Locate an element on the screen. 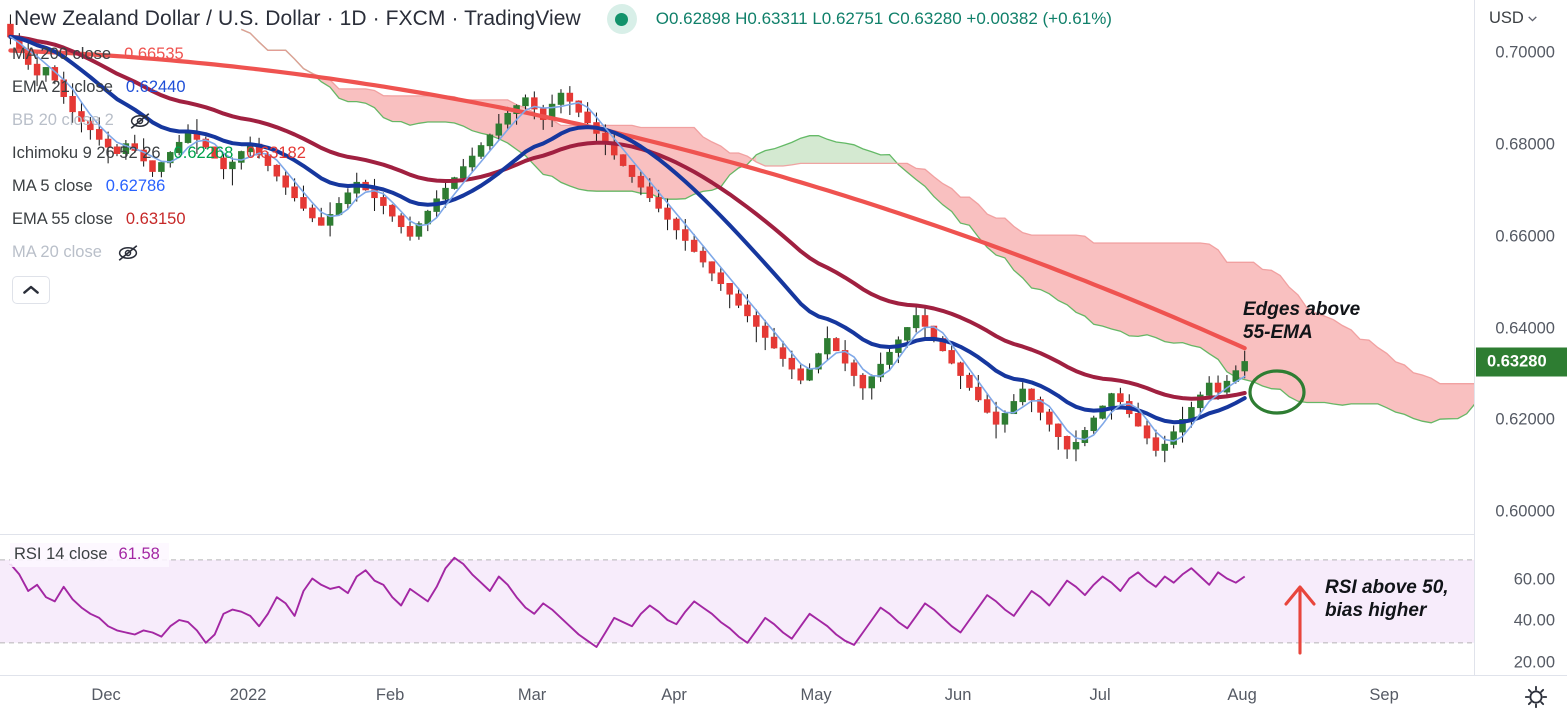 Image resolution: width=1567 pixels, height=717 pixels. time-tick-dec: Dec is located at coordinates (106, 695).